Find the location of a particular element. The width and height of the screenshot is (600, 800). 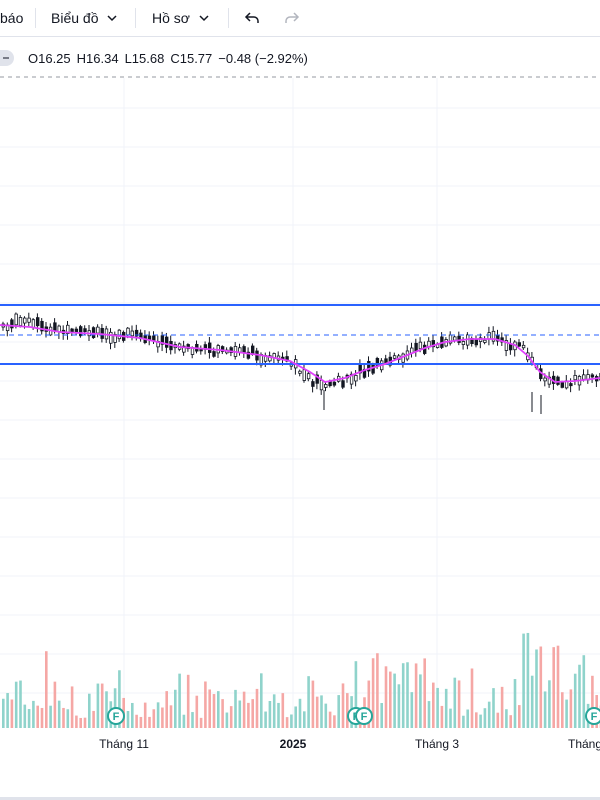

x-tick-label: Tháng is located at coordinates (584, 744).